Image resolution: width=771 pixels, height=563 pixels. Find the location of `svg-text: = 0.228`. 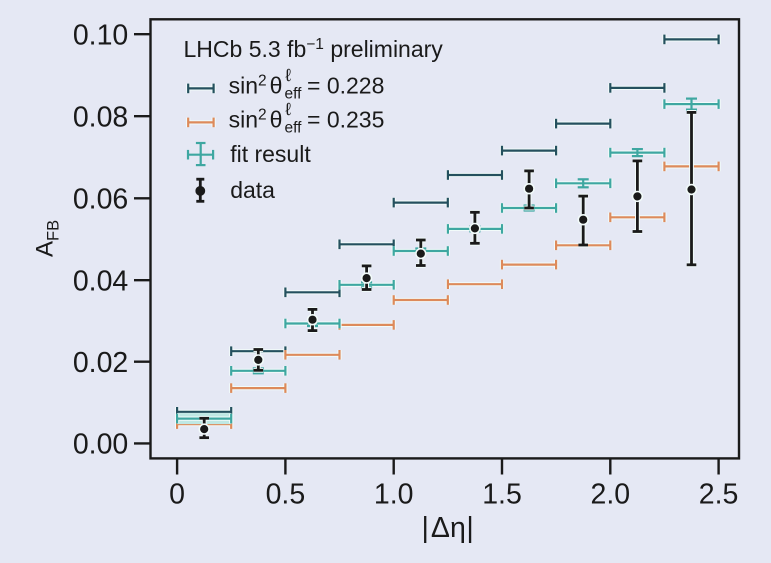

svg-text: = 0.228 is located at coordinates (345, 86).